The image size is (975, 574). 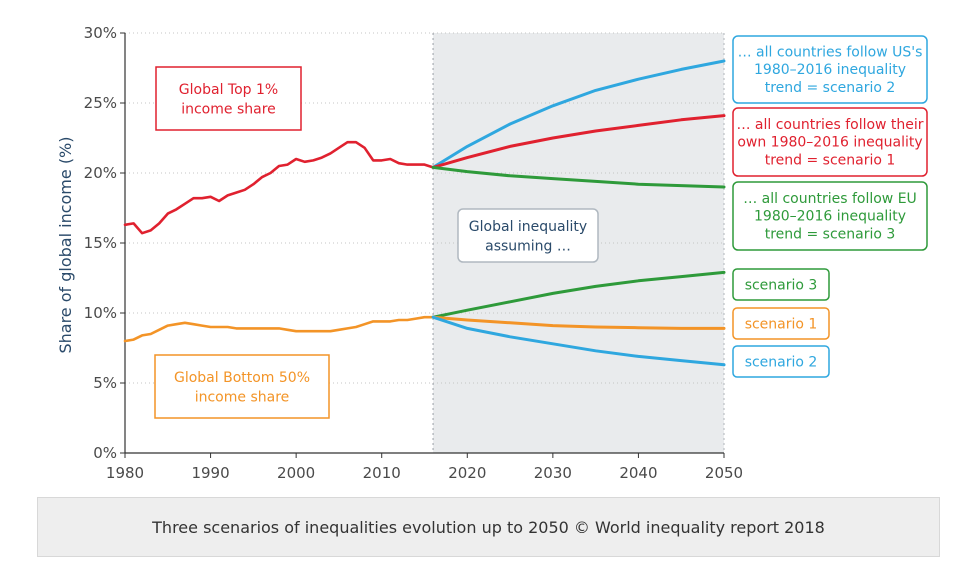 I want to click on annotation-scenario2-bottom: scenario 2, so click(x=781, y=361).